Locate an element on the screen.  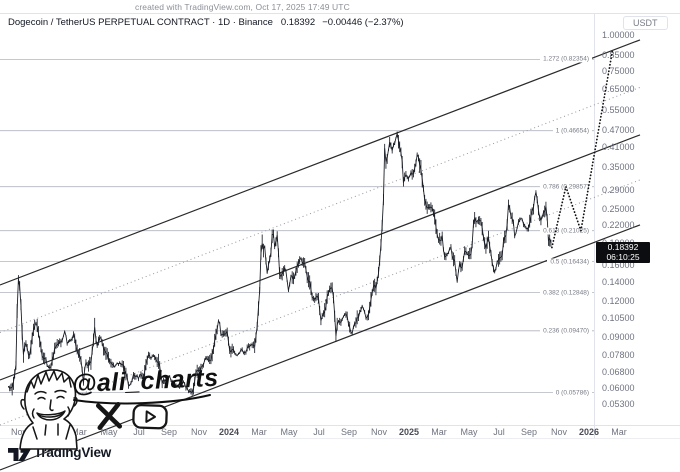
hair-strokes is located at coordinates (49, 381).